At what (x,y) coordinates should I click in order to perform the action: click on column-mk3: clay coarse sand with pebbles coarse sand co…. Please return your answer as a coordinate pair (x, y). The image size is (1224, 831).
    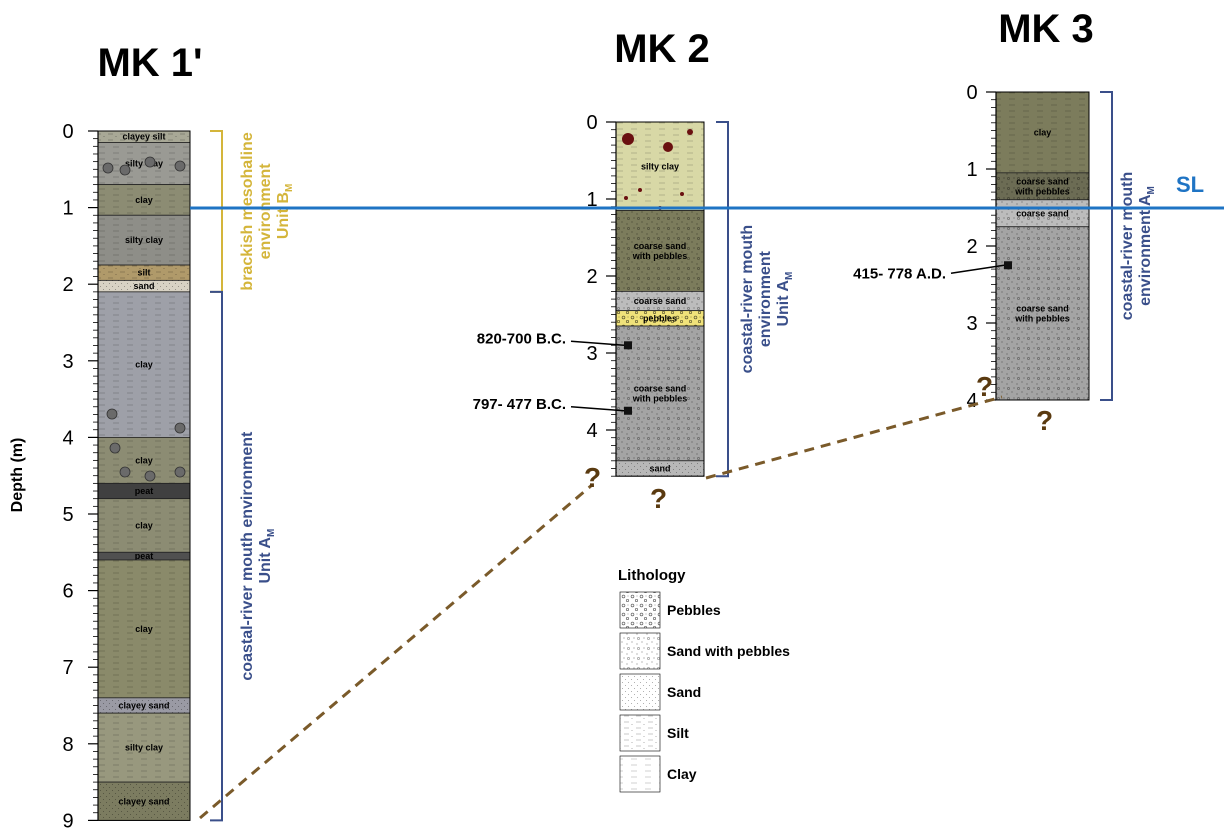
    Looking at the image, I should click on (1005, 247).